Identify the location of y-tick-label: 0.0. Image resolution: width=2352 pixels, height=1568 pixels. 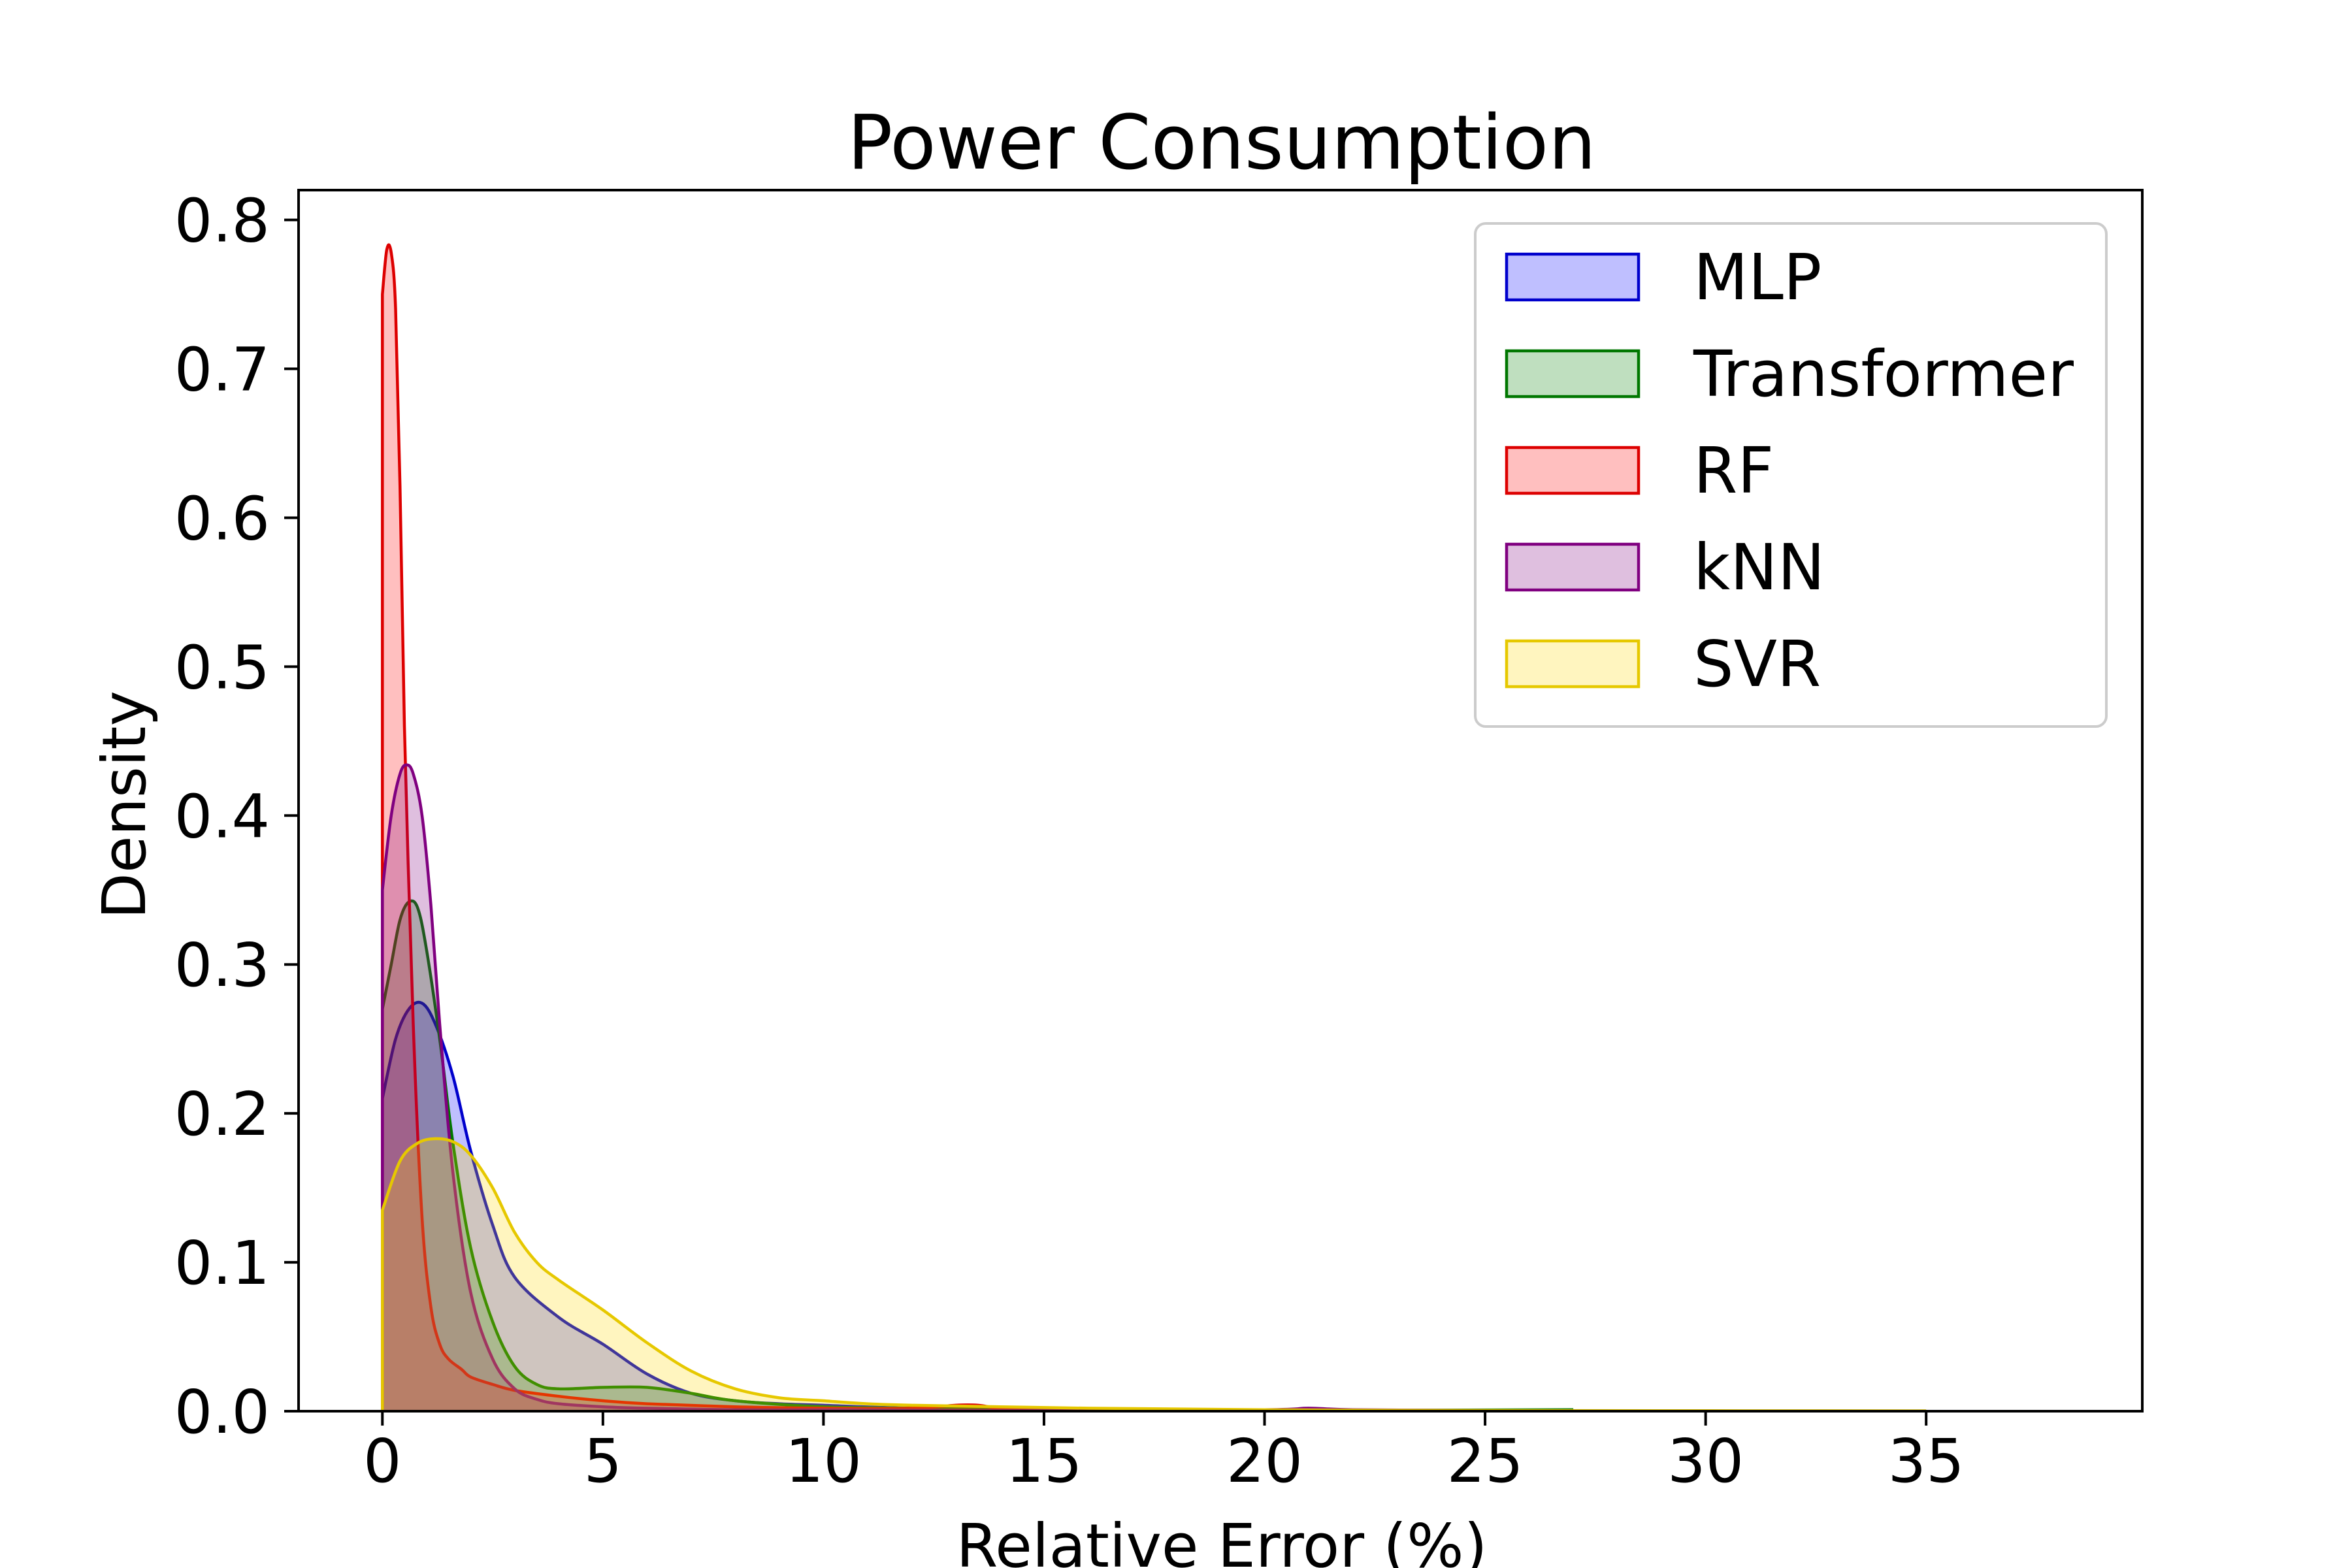
(222, 1412).